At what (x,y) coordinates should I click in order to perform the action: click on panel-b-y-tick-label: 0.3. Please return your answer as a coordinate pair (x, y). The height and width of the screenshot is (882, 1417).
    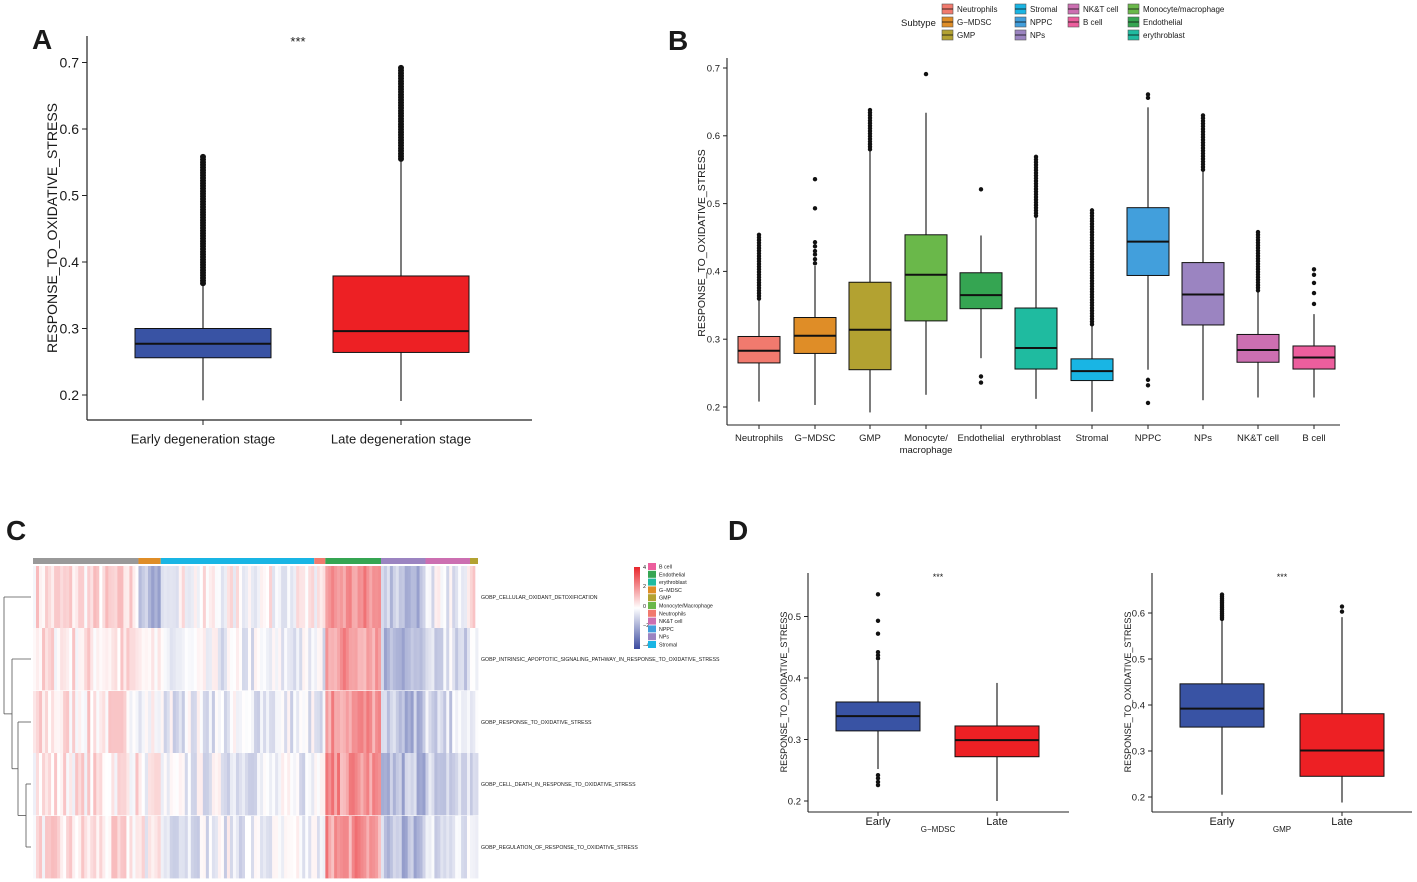
    Looking at the image, I should click on (713, 340).